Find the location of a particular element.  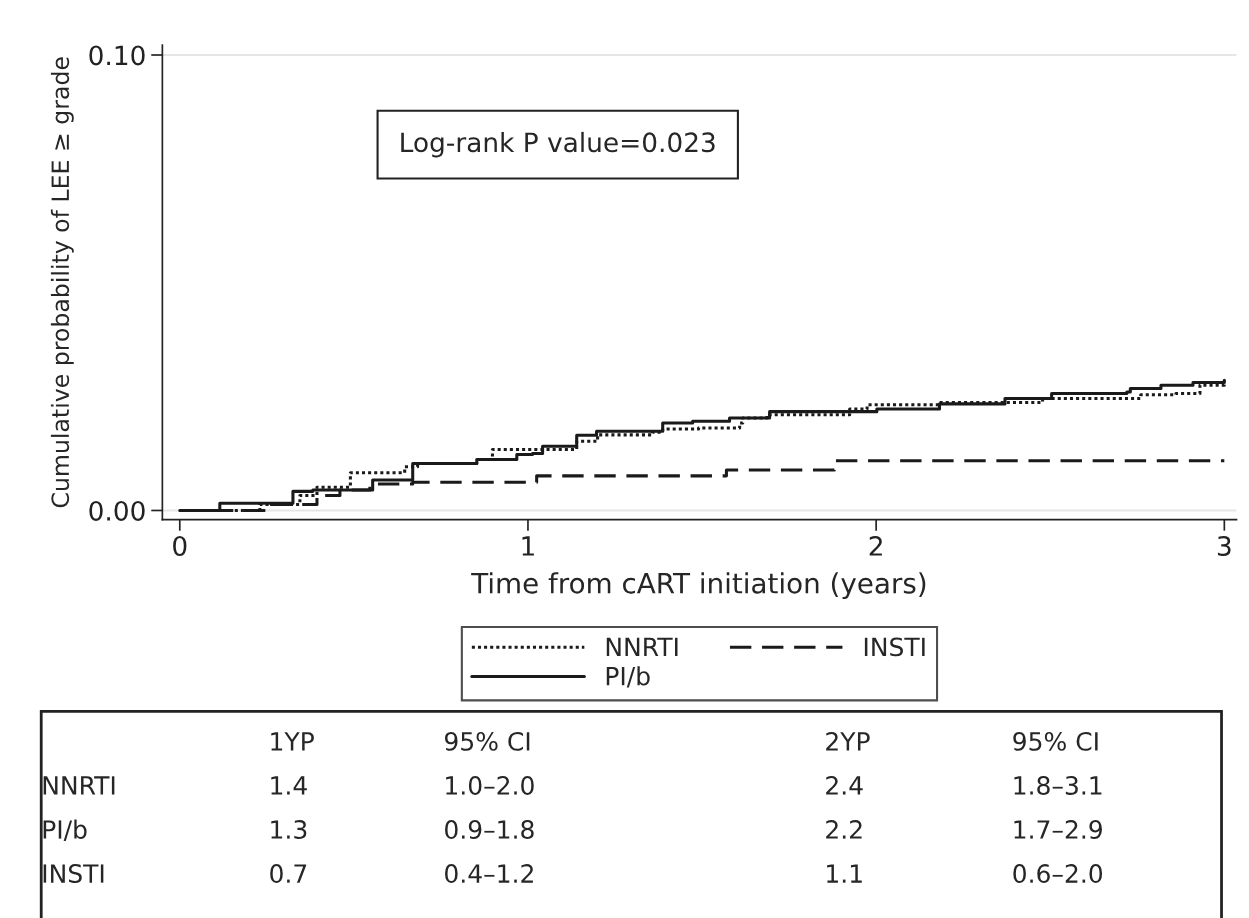

x-axis-title: Time from cART initiation (years) is located at coordinates (698, 586).